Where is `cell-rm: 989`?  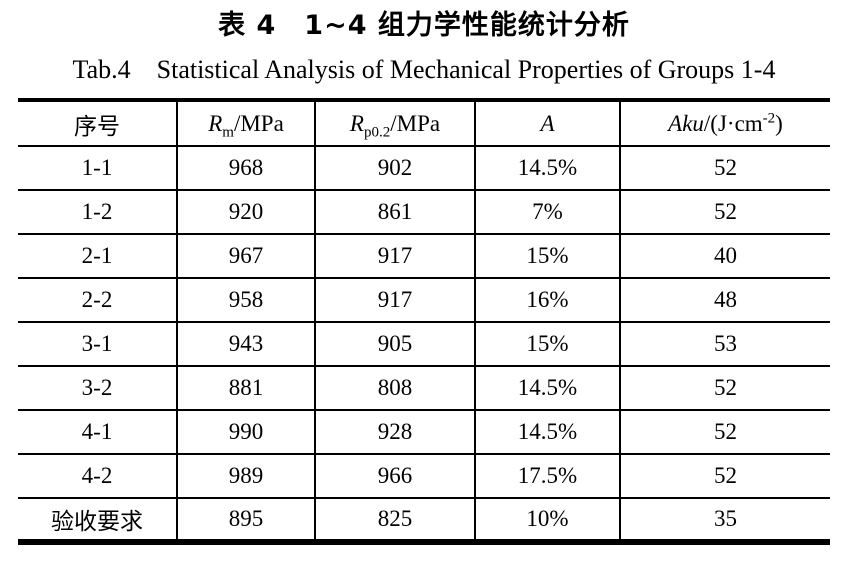
cell-rm: 989 is located at coordinates (245, 476).